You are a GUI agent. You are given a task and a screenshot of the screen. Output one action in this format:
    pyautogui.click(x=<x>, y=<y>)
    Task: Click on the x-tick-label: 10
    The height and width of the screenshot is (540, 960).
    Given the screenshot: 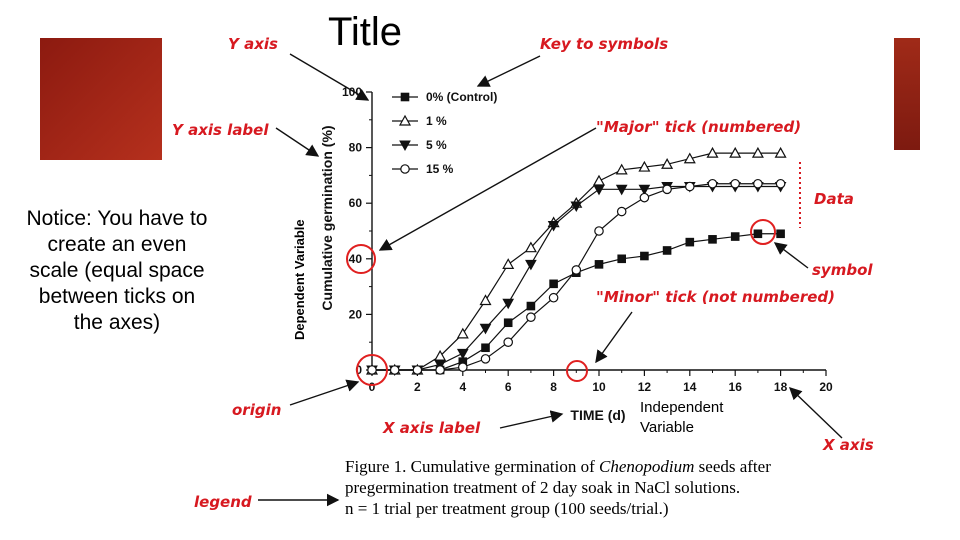 What is the action you would take?
    pyautogui.click(x=599, y=387)
    